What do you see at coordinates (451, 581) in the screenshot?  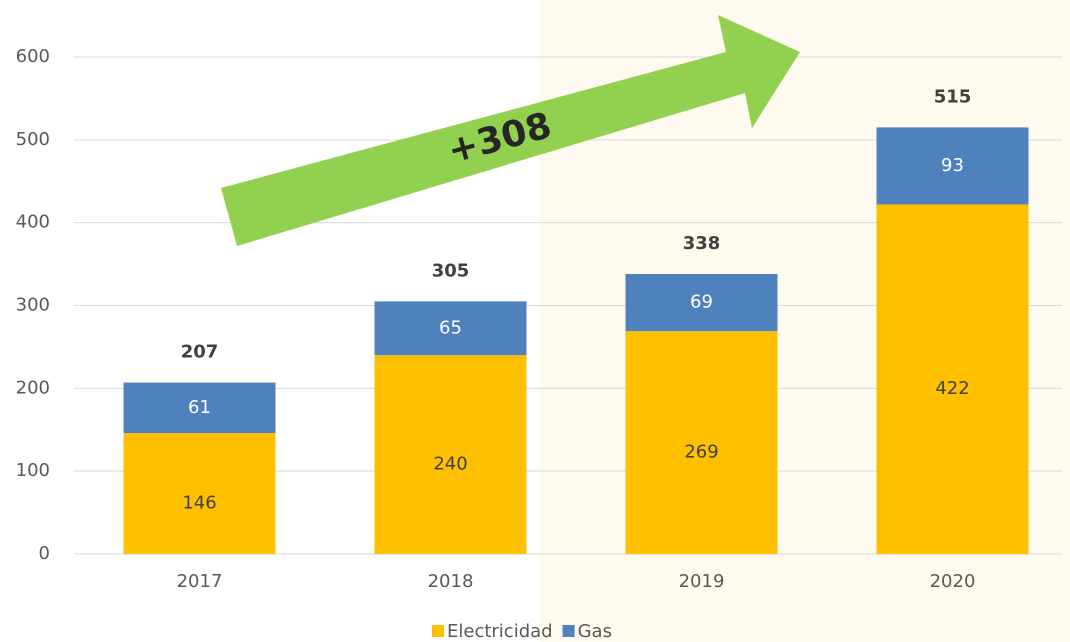 I see `x-tick-label: 2018` at bounding box center [451, 581].